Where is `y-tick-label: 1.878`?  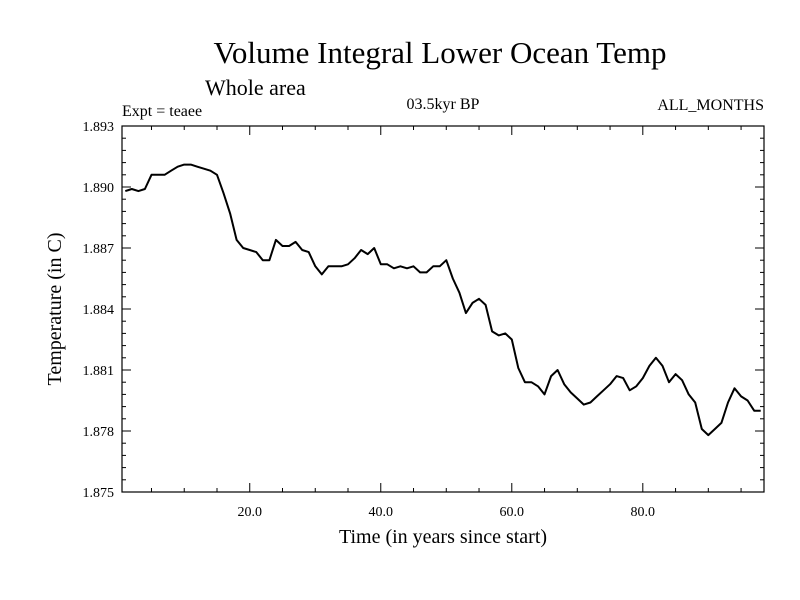
y-tick-label: 1.878 is located at coordinates (99, 432).